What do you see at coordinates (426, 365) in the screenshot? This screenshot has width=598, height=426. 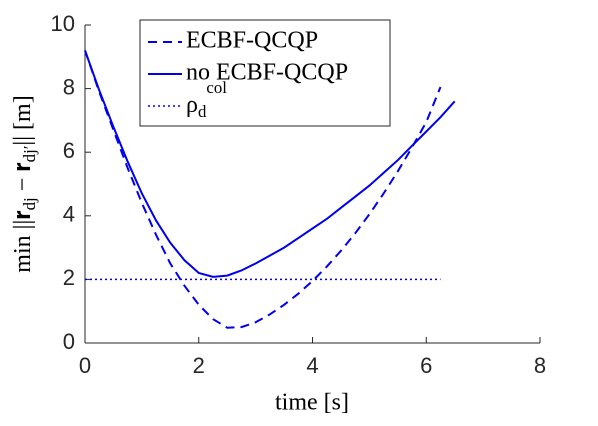 I see `x-tick-label: 6` at bounding box center [426, 365].